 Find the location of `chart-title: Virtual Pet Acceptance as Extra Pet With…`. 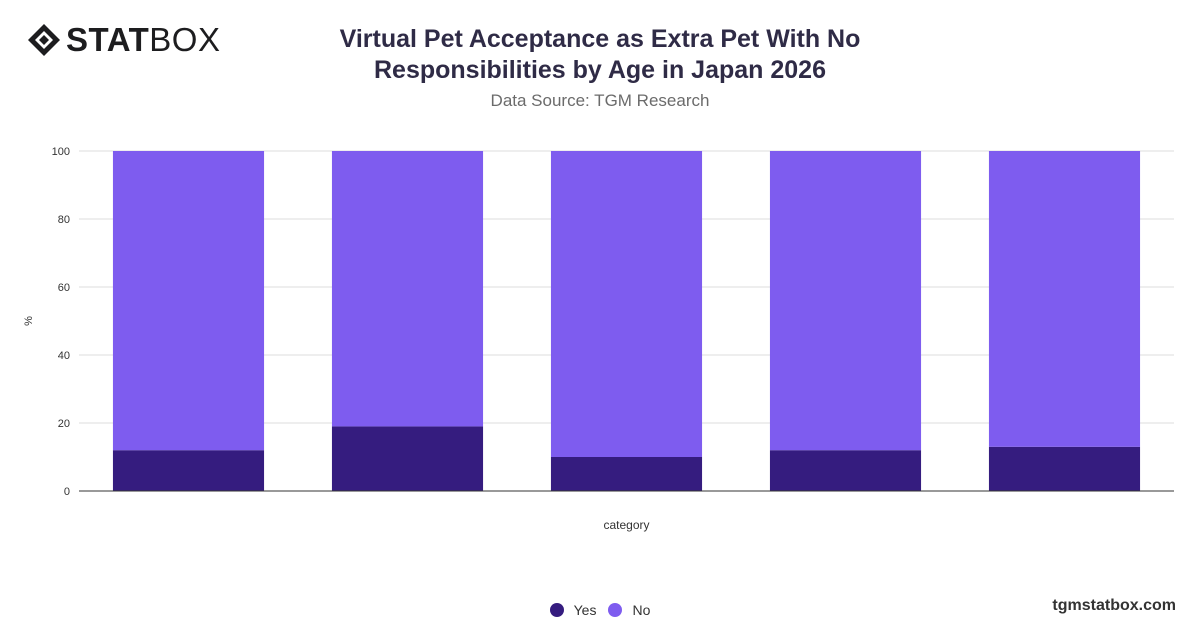

chart-title: Virtual Pet Acceptance as Extra Pet With… is located at coordinates (600, 54).